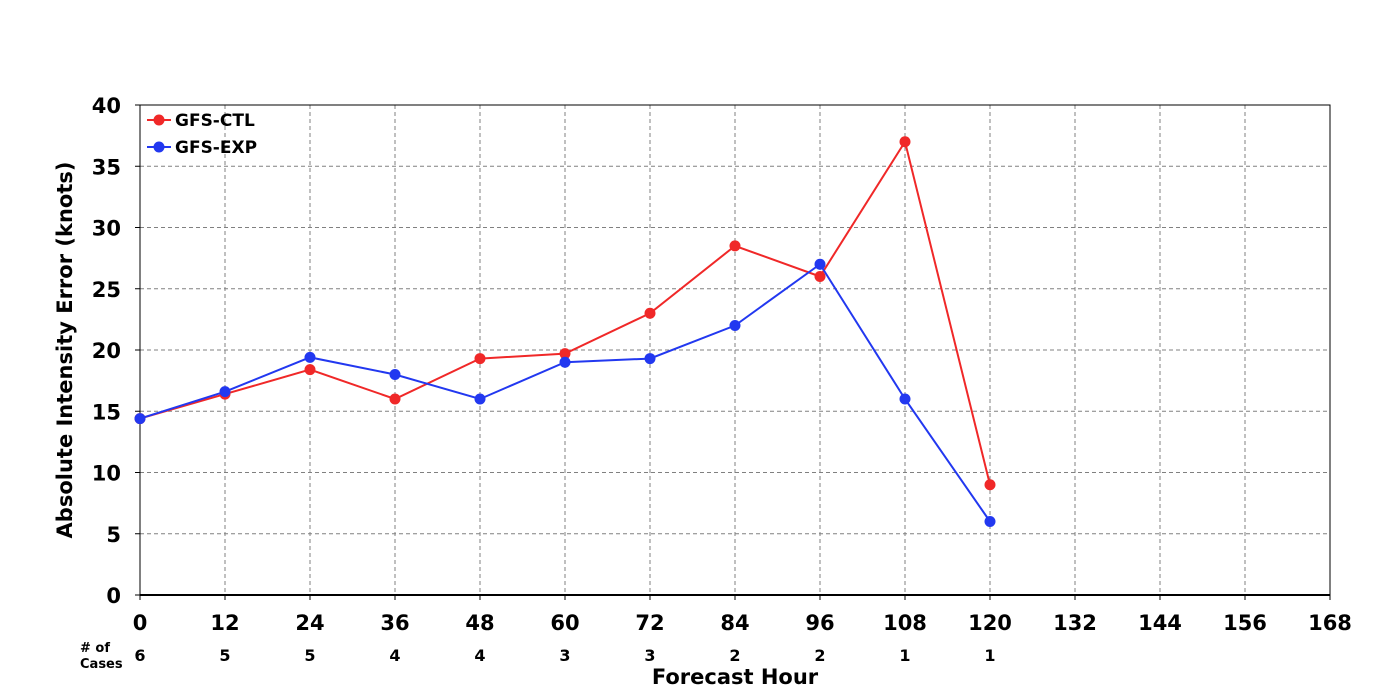  What do you see at coordinates (139, 655) in the screenshot?
I see `case-count: 6` at bounding box center [139, 655].